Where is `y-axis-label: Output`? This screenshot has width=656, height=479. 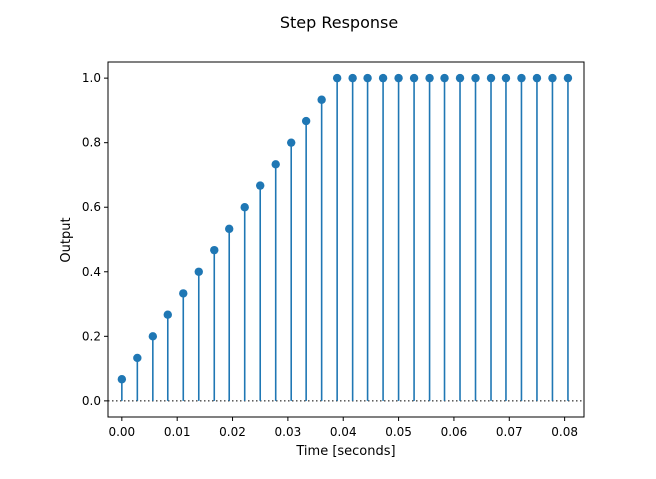 y-axis-label: Output is located at coordinates (66, 239).